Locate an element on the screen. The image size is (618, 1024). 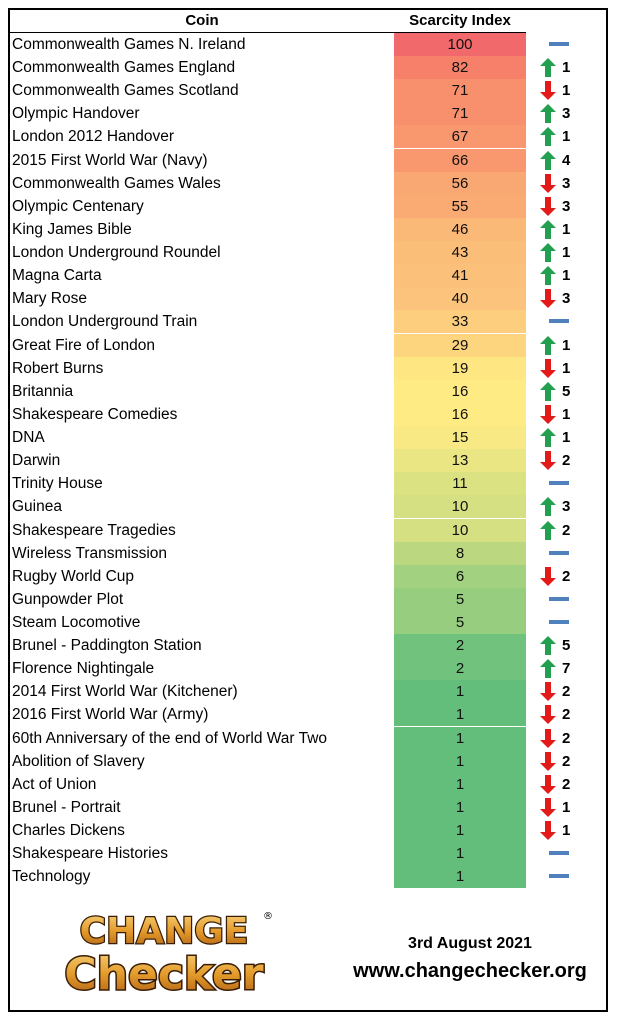
coin-name: Act of Union is located at coordinates (54, 784).